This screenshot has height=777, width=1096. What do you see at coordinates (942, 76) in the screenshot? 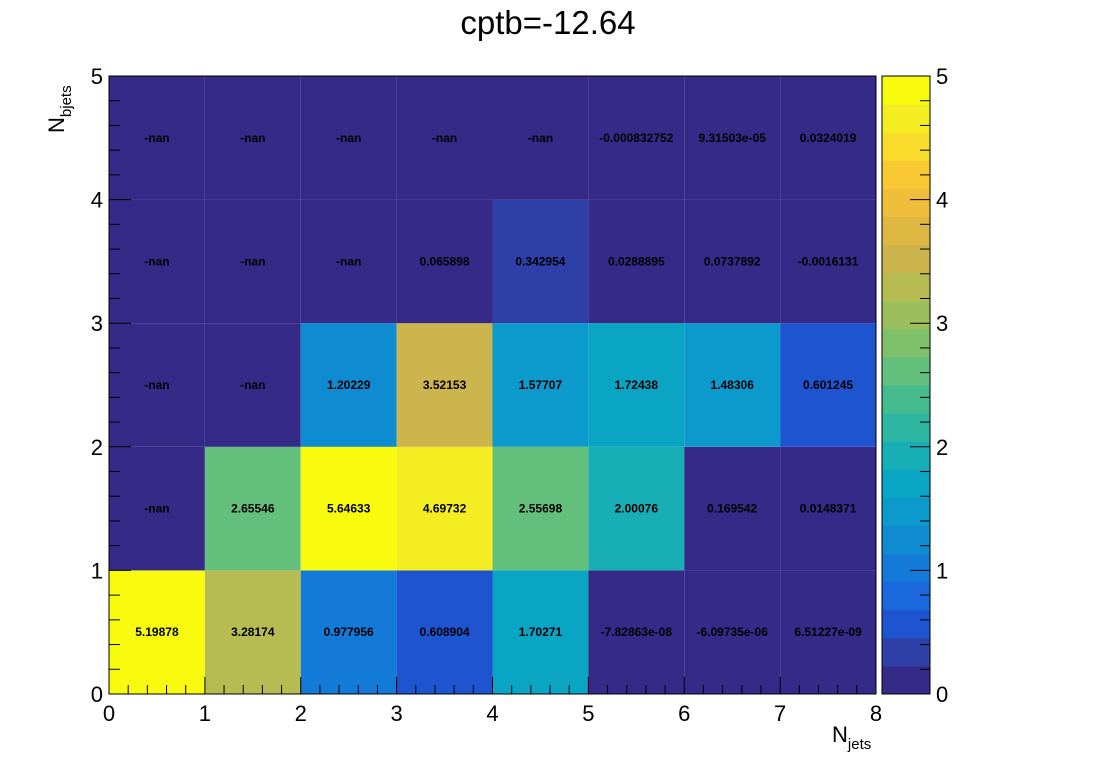
I see `scale-tick-label: 5` at bounding box center [942, 76].